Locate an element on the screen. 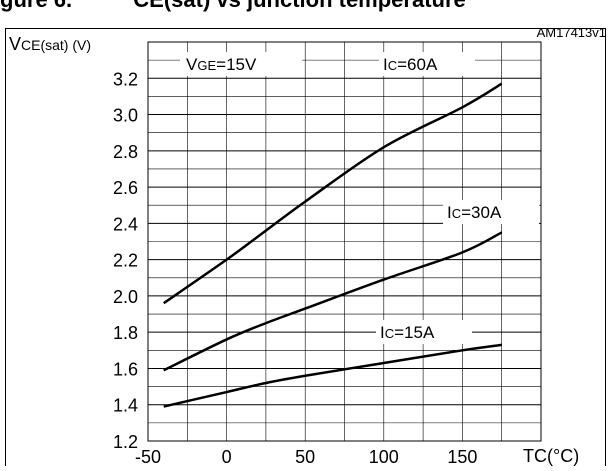 Image resolution: width=614 pixels, height=471 pixels. x-tick-label: -50 is located at coordinates (148, 457).